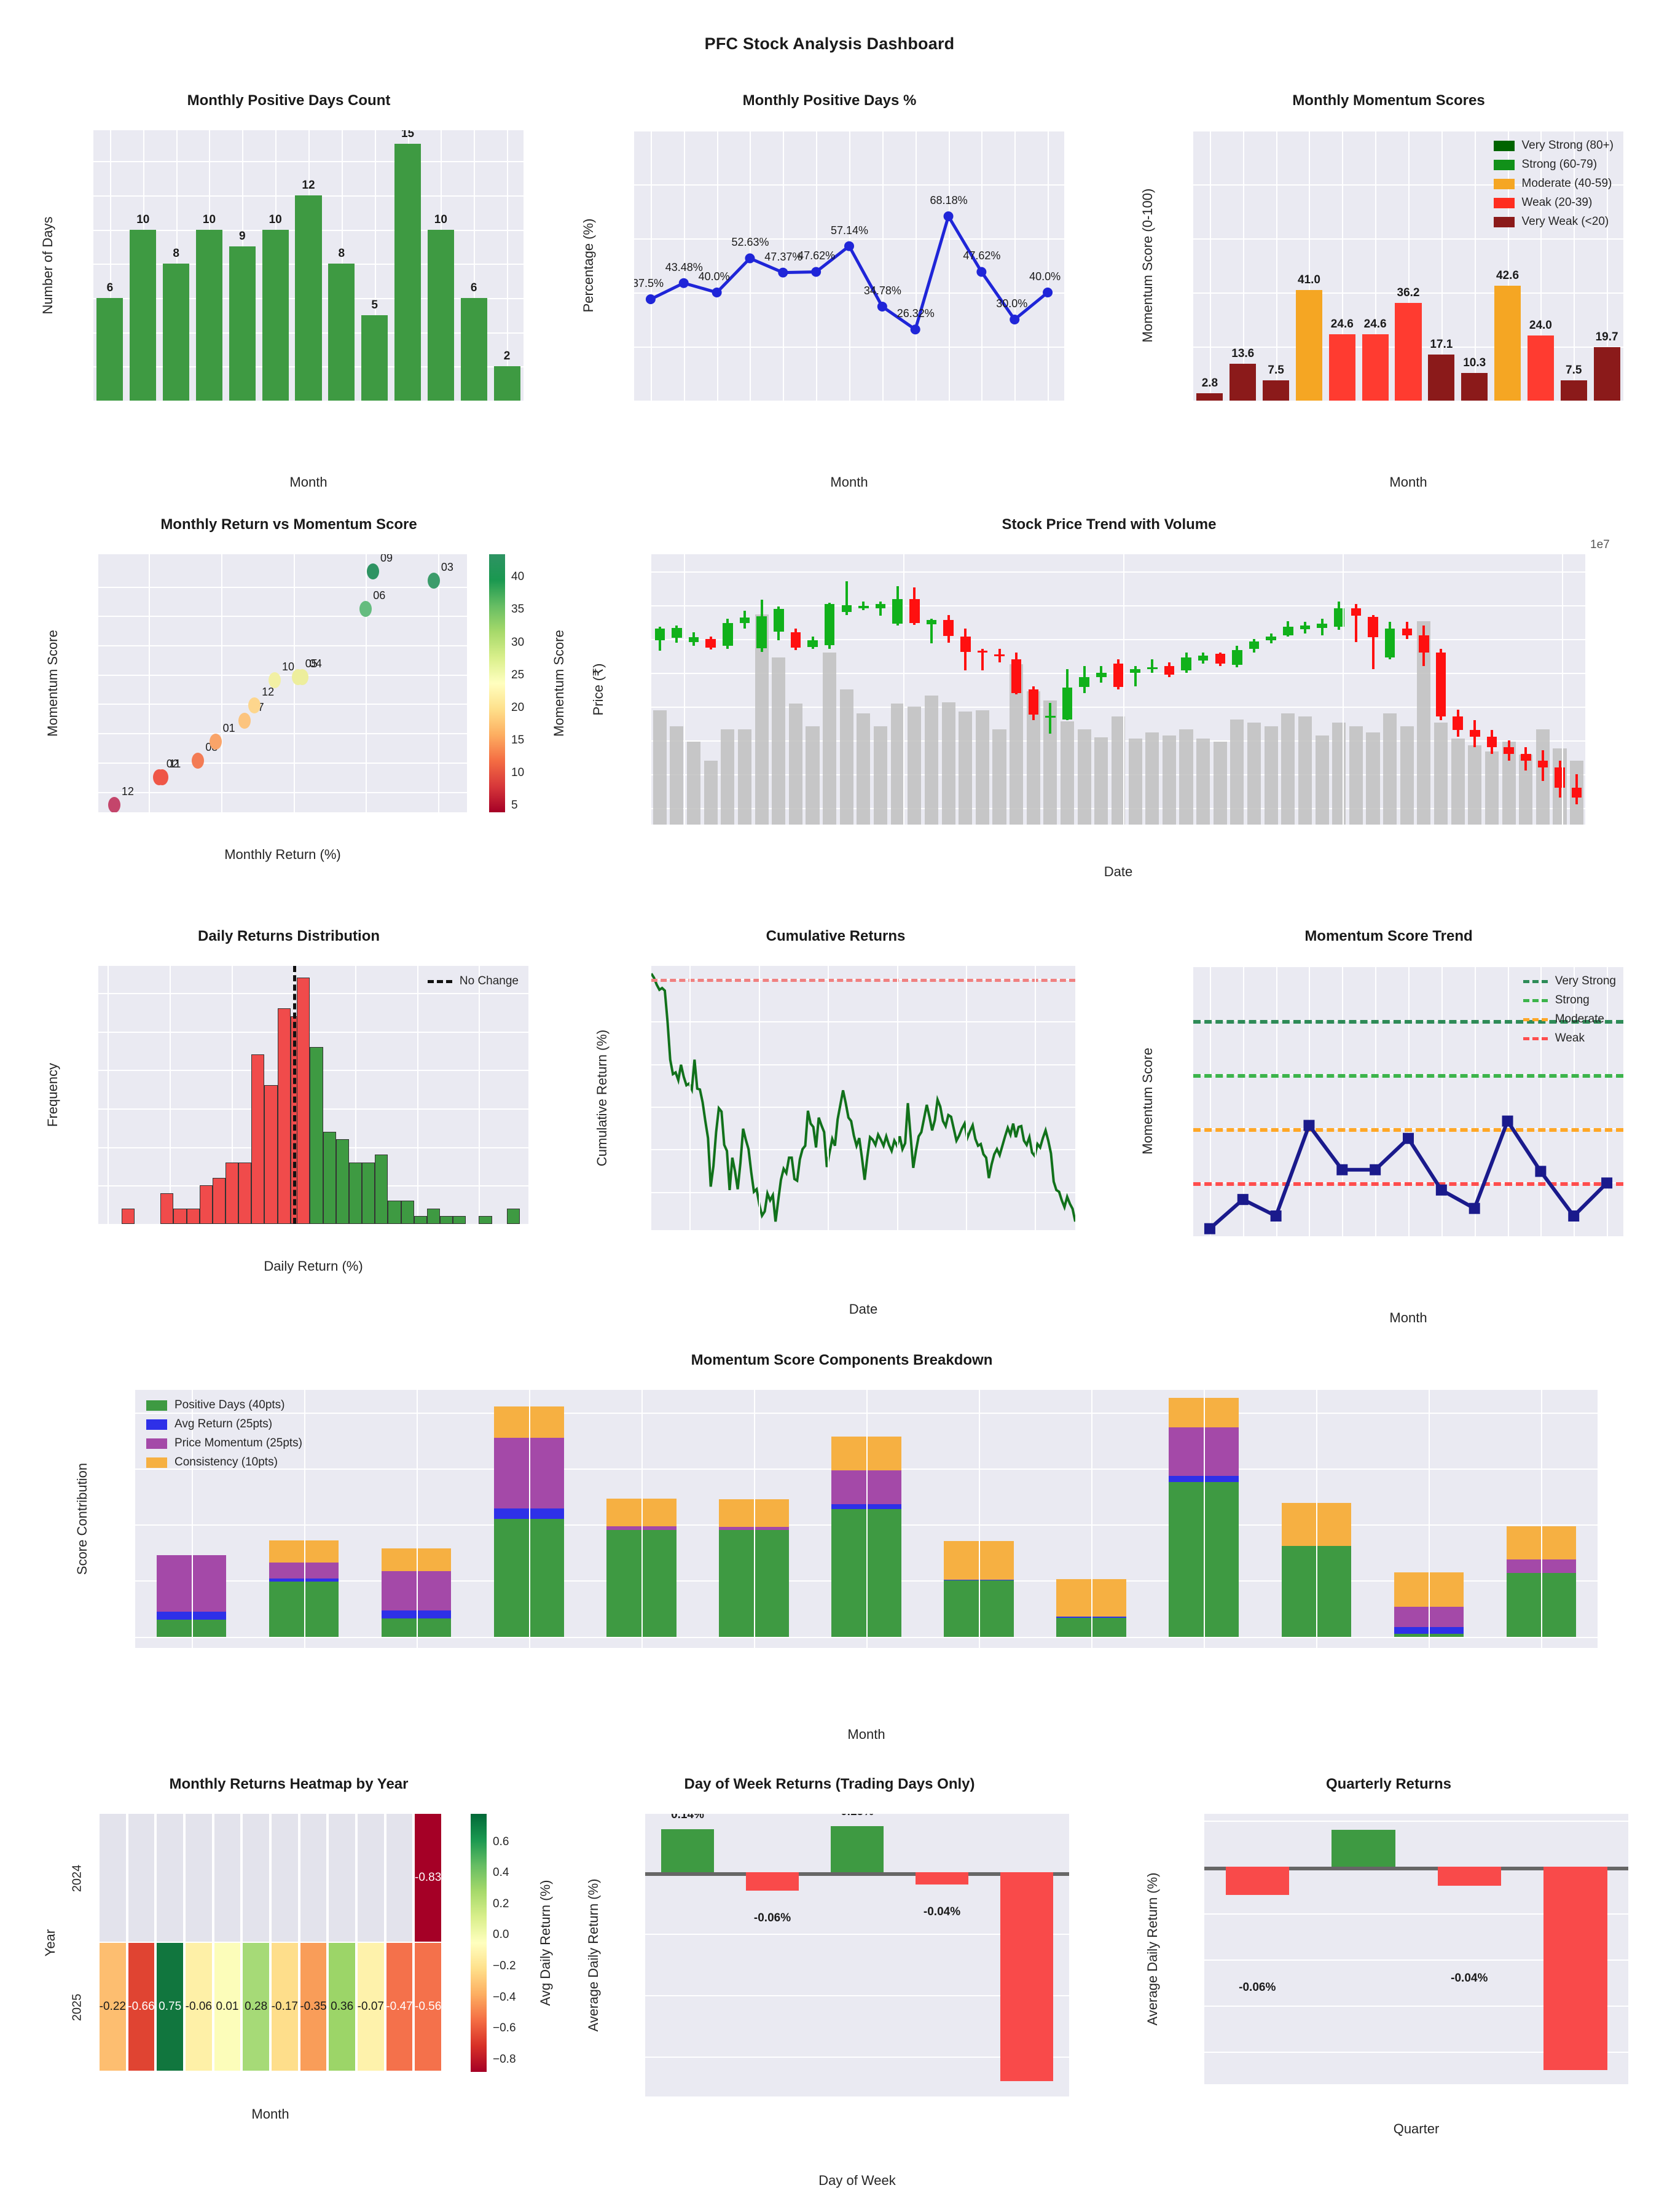  I want to click on x-axis-label: Day of Week, so click(857, 2180).